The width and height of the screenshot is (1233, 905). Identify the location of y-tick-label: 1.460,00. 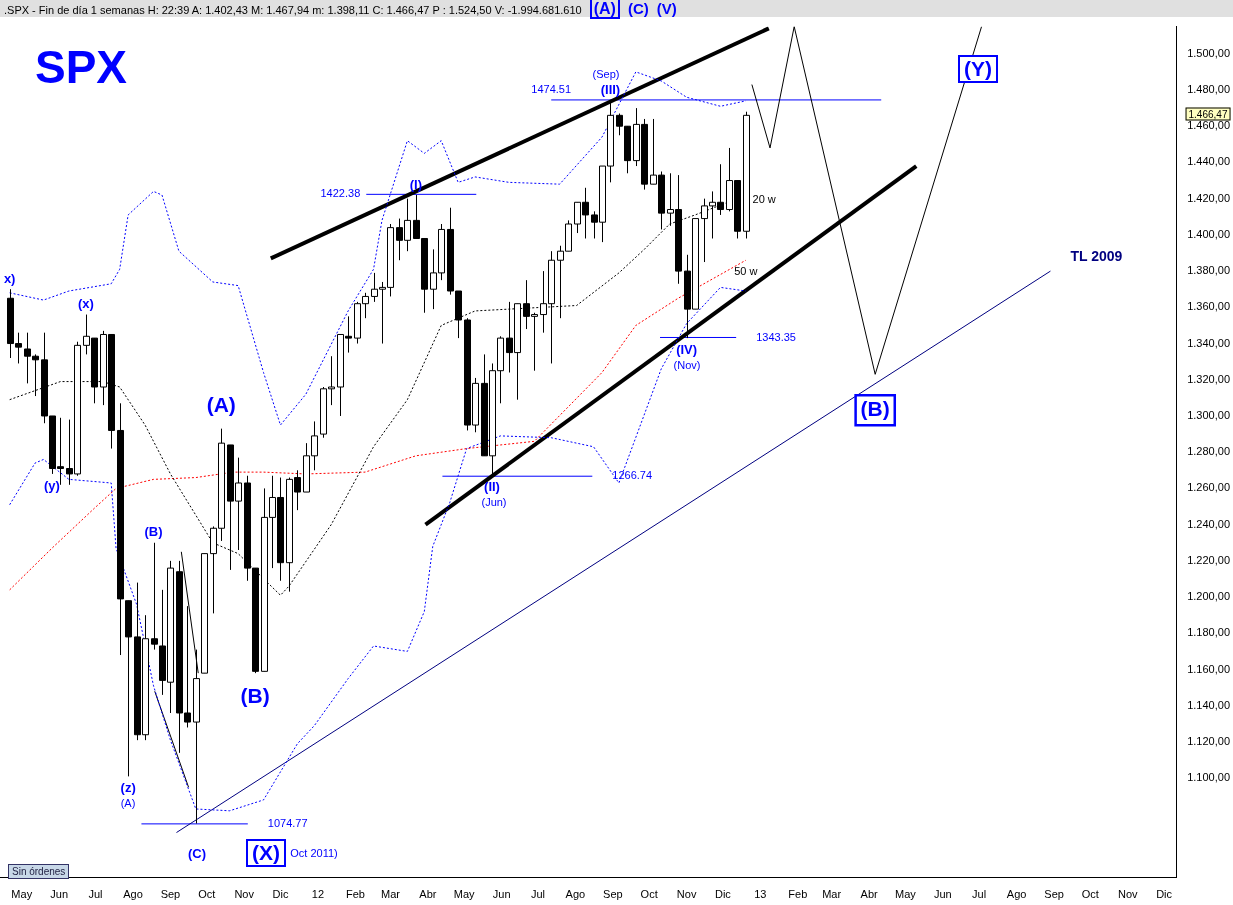
(1209, 125).